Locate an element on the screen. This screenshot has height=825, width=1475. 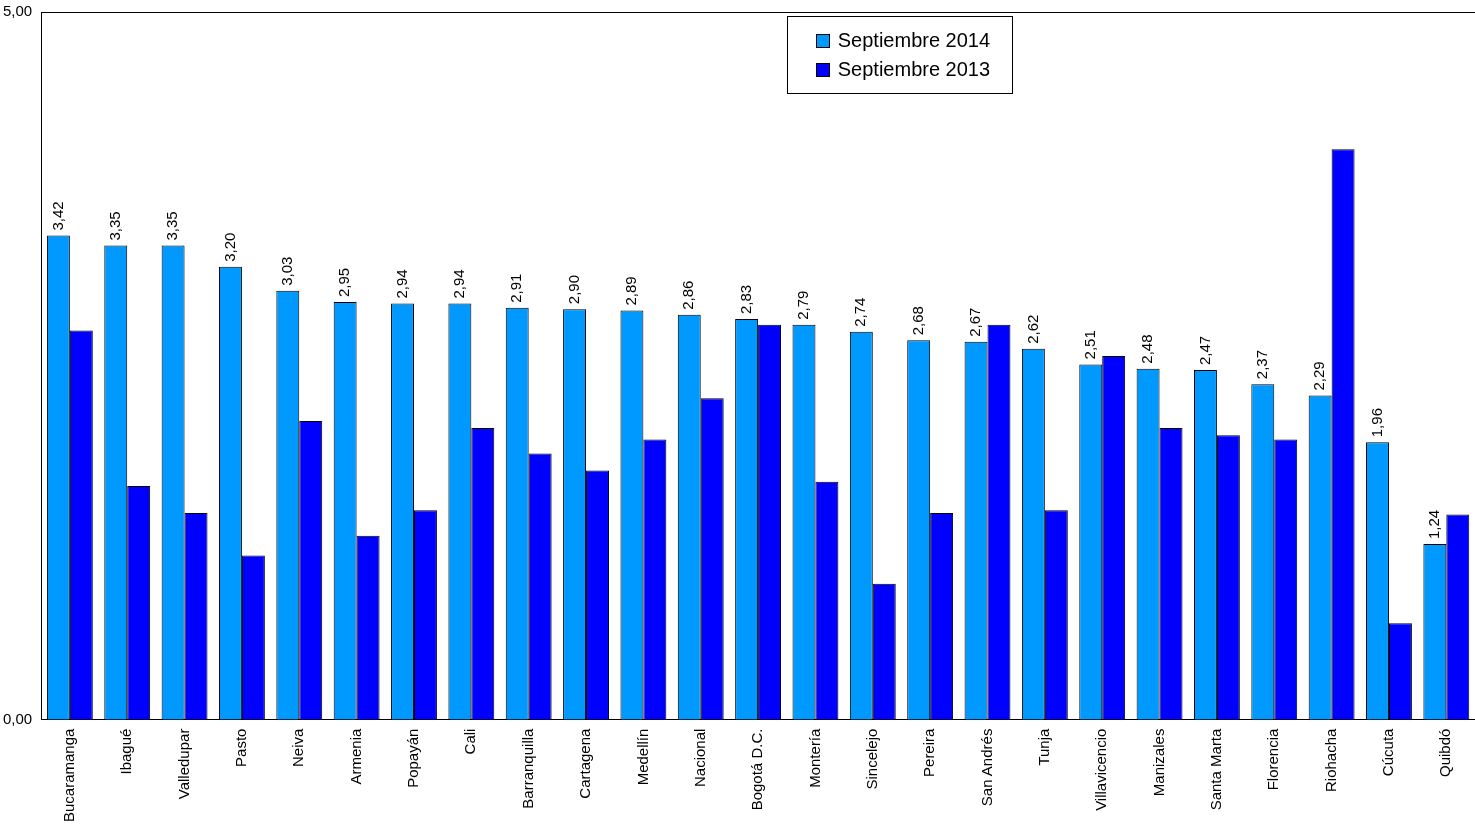
data-label: 2,47 is located at coordinates (1204, 350).